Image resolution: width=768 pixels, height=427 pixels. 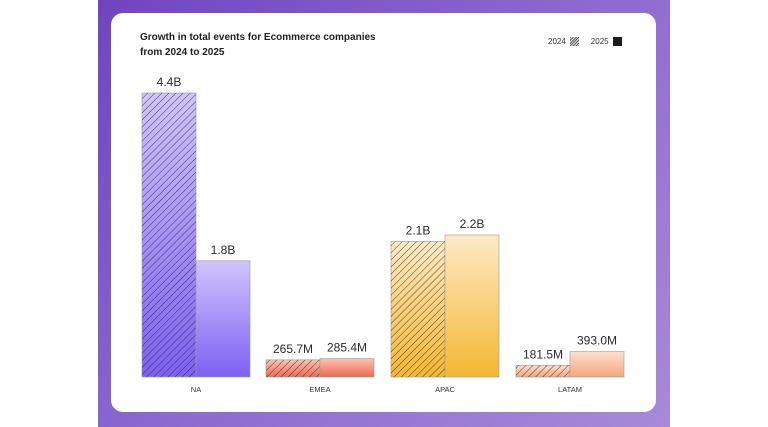 What do you see at coordinates (293, 349) in the screenshot?
I see `data-label: 265.7M` at bounding box center [293, 349].